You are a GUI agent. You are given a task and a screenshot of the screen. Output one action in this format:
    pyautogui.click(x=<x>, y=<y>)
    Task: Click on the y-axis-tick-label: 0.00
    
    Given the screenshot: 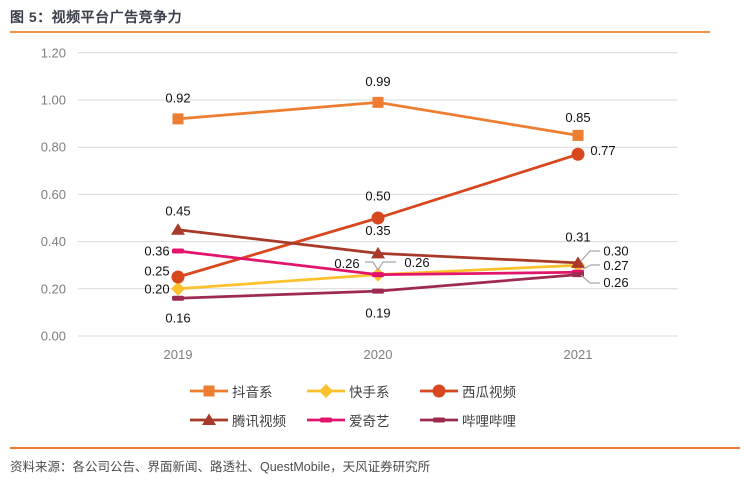 What is the action you would take?
    pyautogui.click(x=53, y=336)
    